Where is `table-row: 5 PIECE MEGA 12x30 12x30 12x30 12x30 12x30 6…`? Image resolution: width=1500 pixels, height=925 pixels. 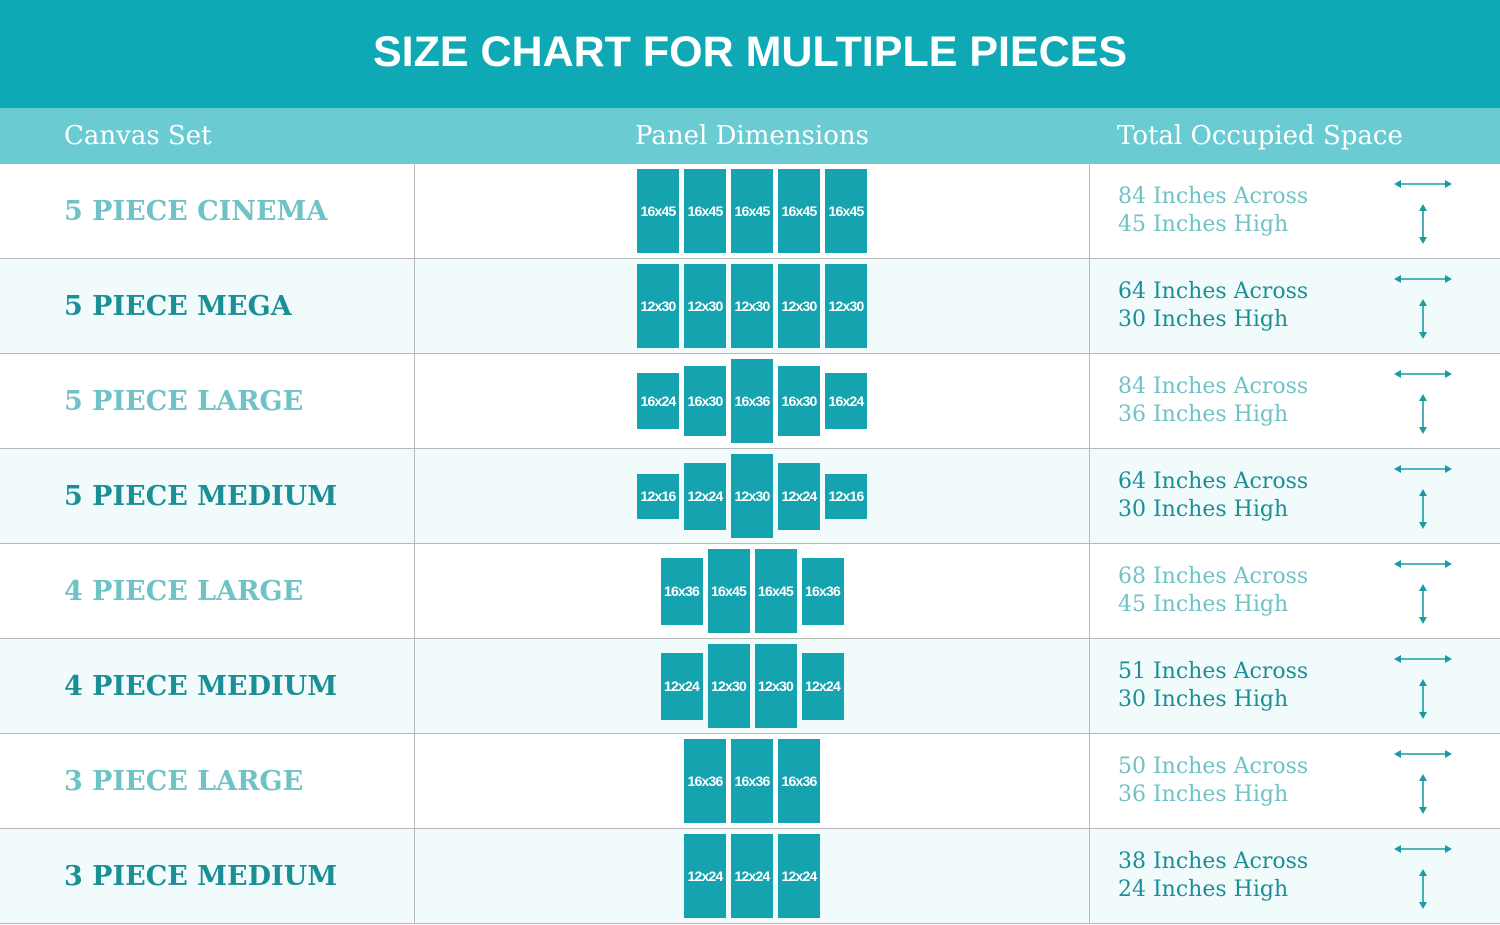
table-row: 5 PIECE MEGA 12x30 12x30 12x30 12x30 12x30 6… is located at coordinates (750, 306).